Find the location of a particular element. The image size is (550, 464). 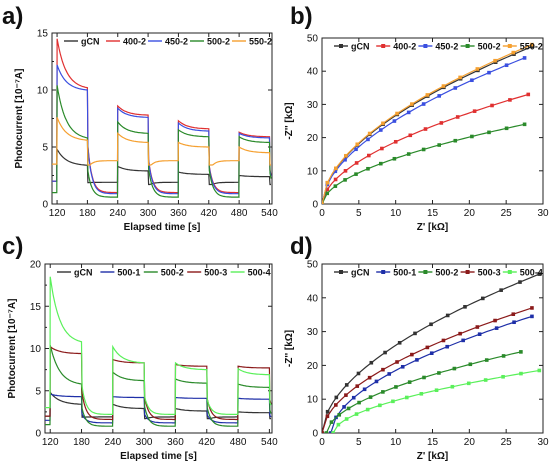

legend-label: 550-2 is located at coordinates (260, 42).